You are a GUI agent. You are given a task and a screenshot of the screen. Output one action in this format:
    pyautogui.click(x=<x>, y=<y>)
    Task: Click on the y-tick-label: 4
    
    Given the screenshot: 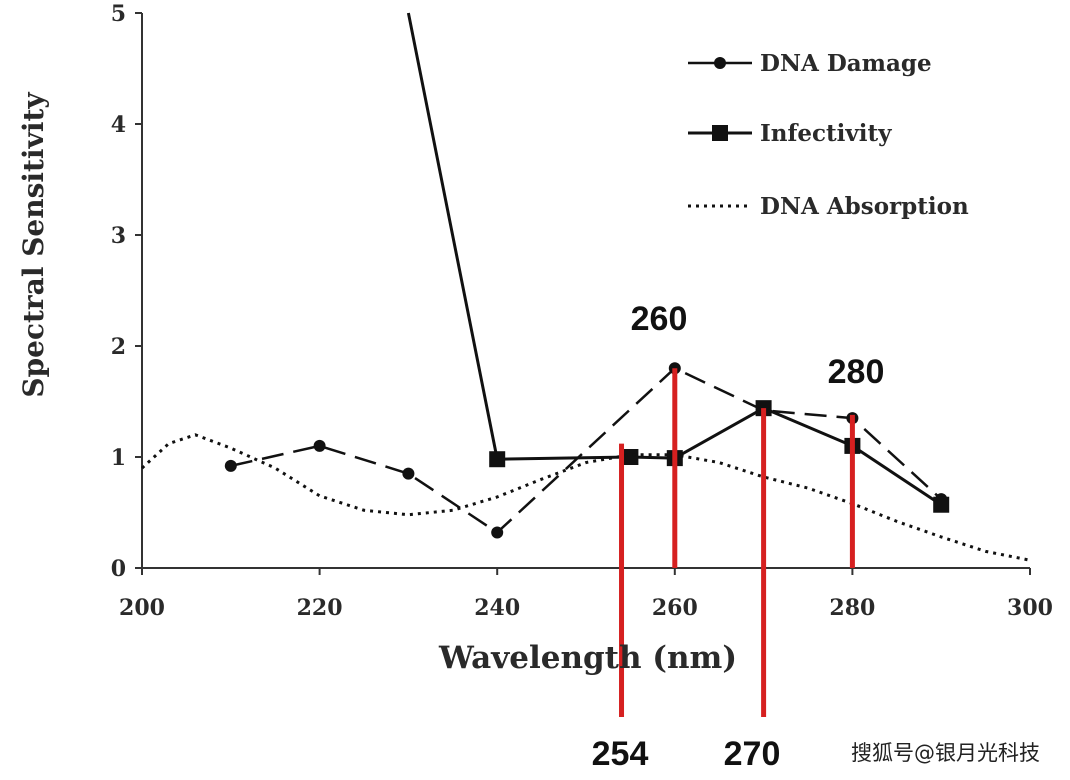 What is the action you would take?
    pyautogui.click(x=118, y=125)
    